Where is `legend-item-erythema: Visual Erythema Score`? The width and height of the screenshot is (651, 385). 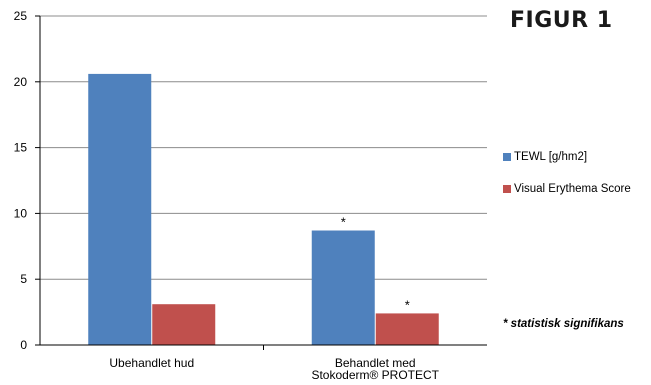
legend-item-erythema: Visual Erythema Score is located at coordinates (567, 189).